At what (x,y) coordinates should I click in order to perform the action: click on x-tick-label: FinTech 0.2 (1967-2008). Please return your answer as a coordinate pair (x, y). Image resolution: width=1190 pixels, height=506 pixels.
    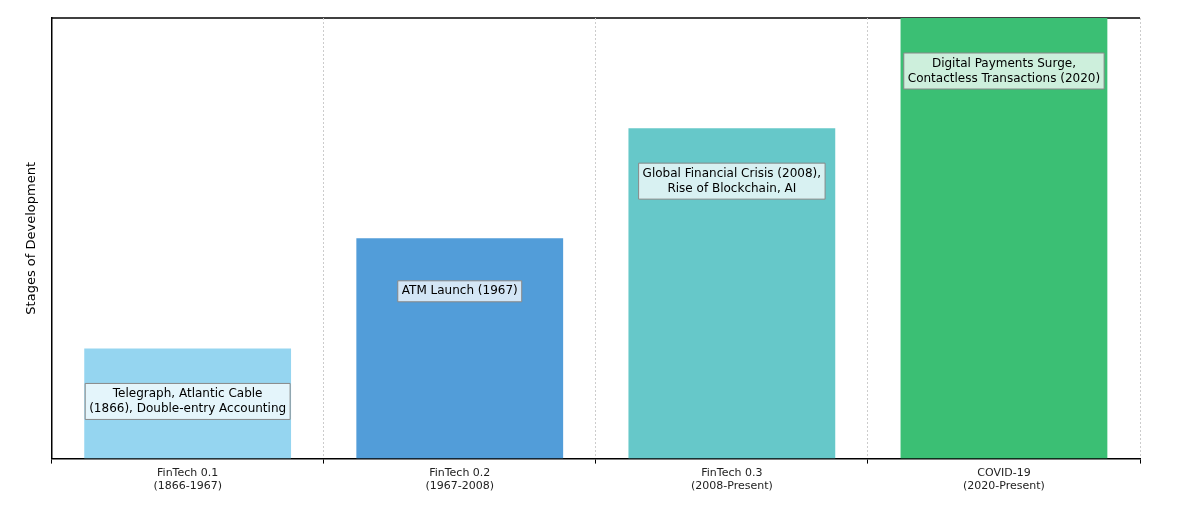
    Looking at the image, I should click on (460, 479).